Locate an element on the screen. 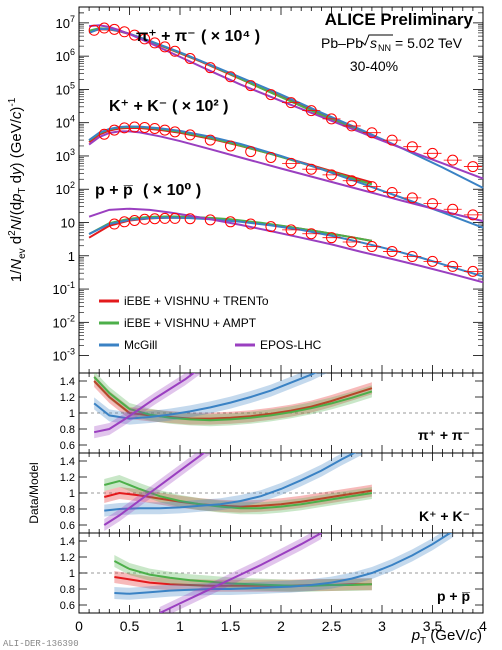 The width and height of the screenshot is (502, 650). legend-label-ampt: iEBE + VISHNU + AMPT is located at coordinates (190, 323).